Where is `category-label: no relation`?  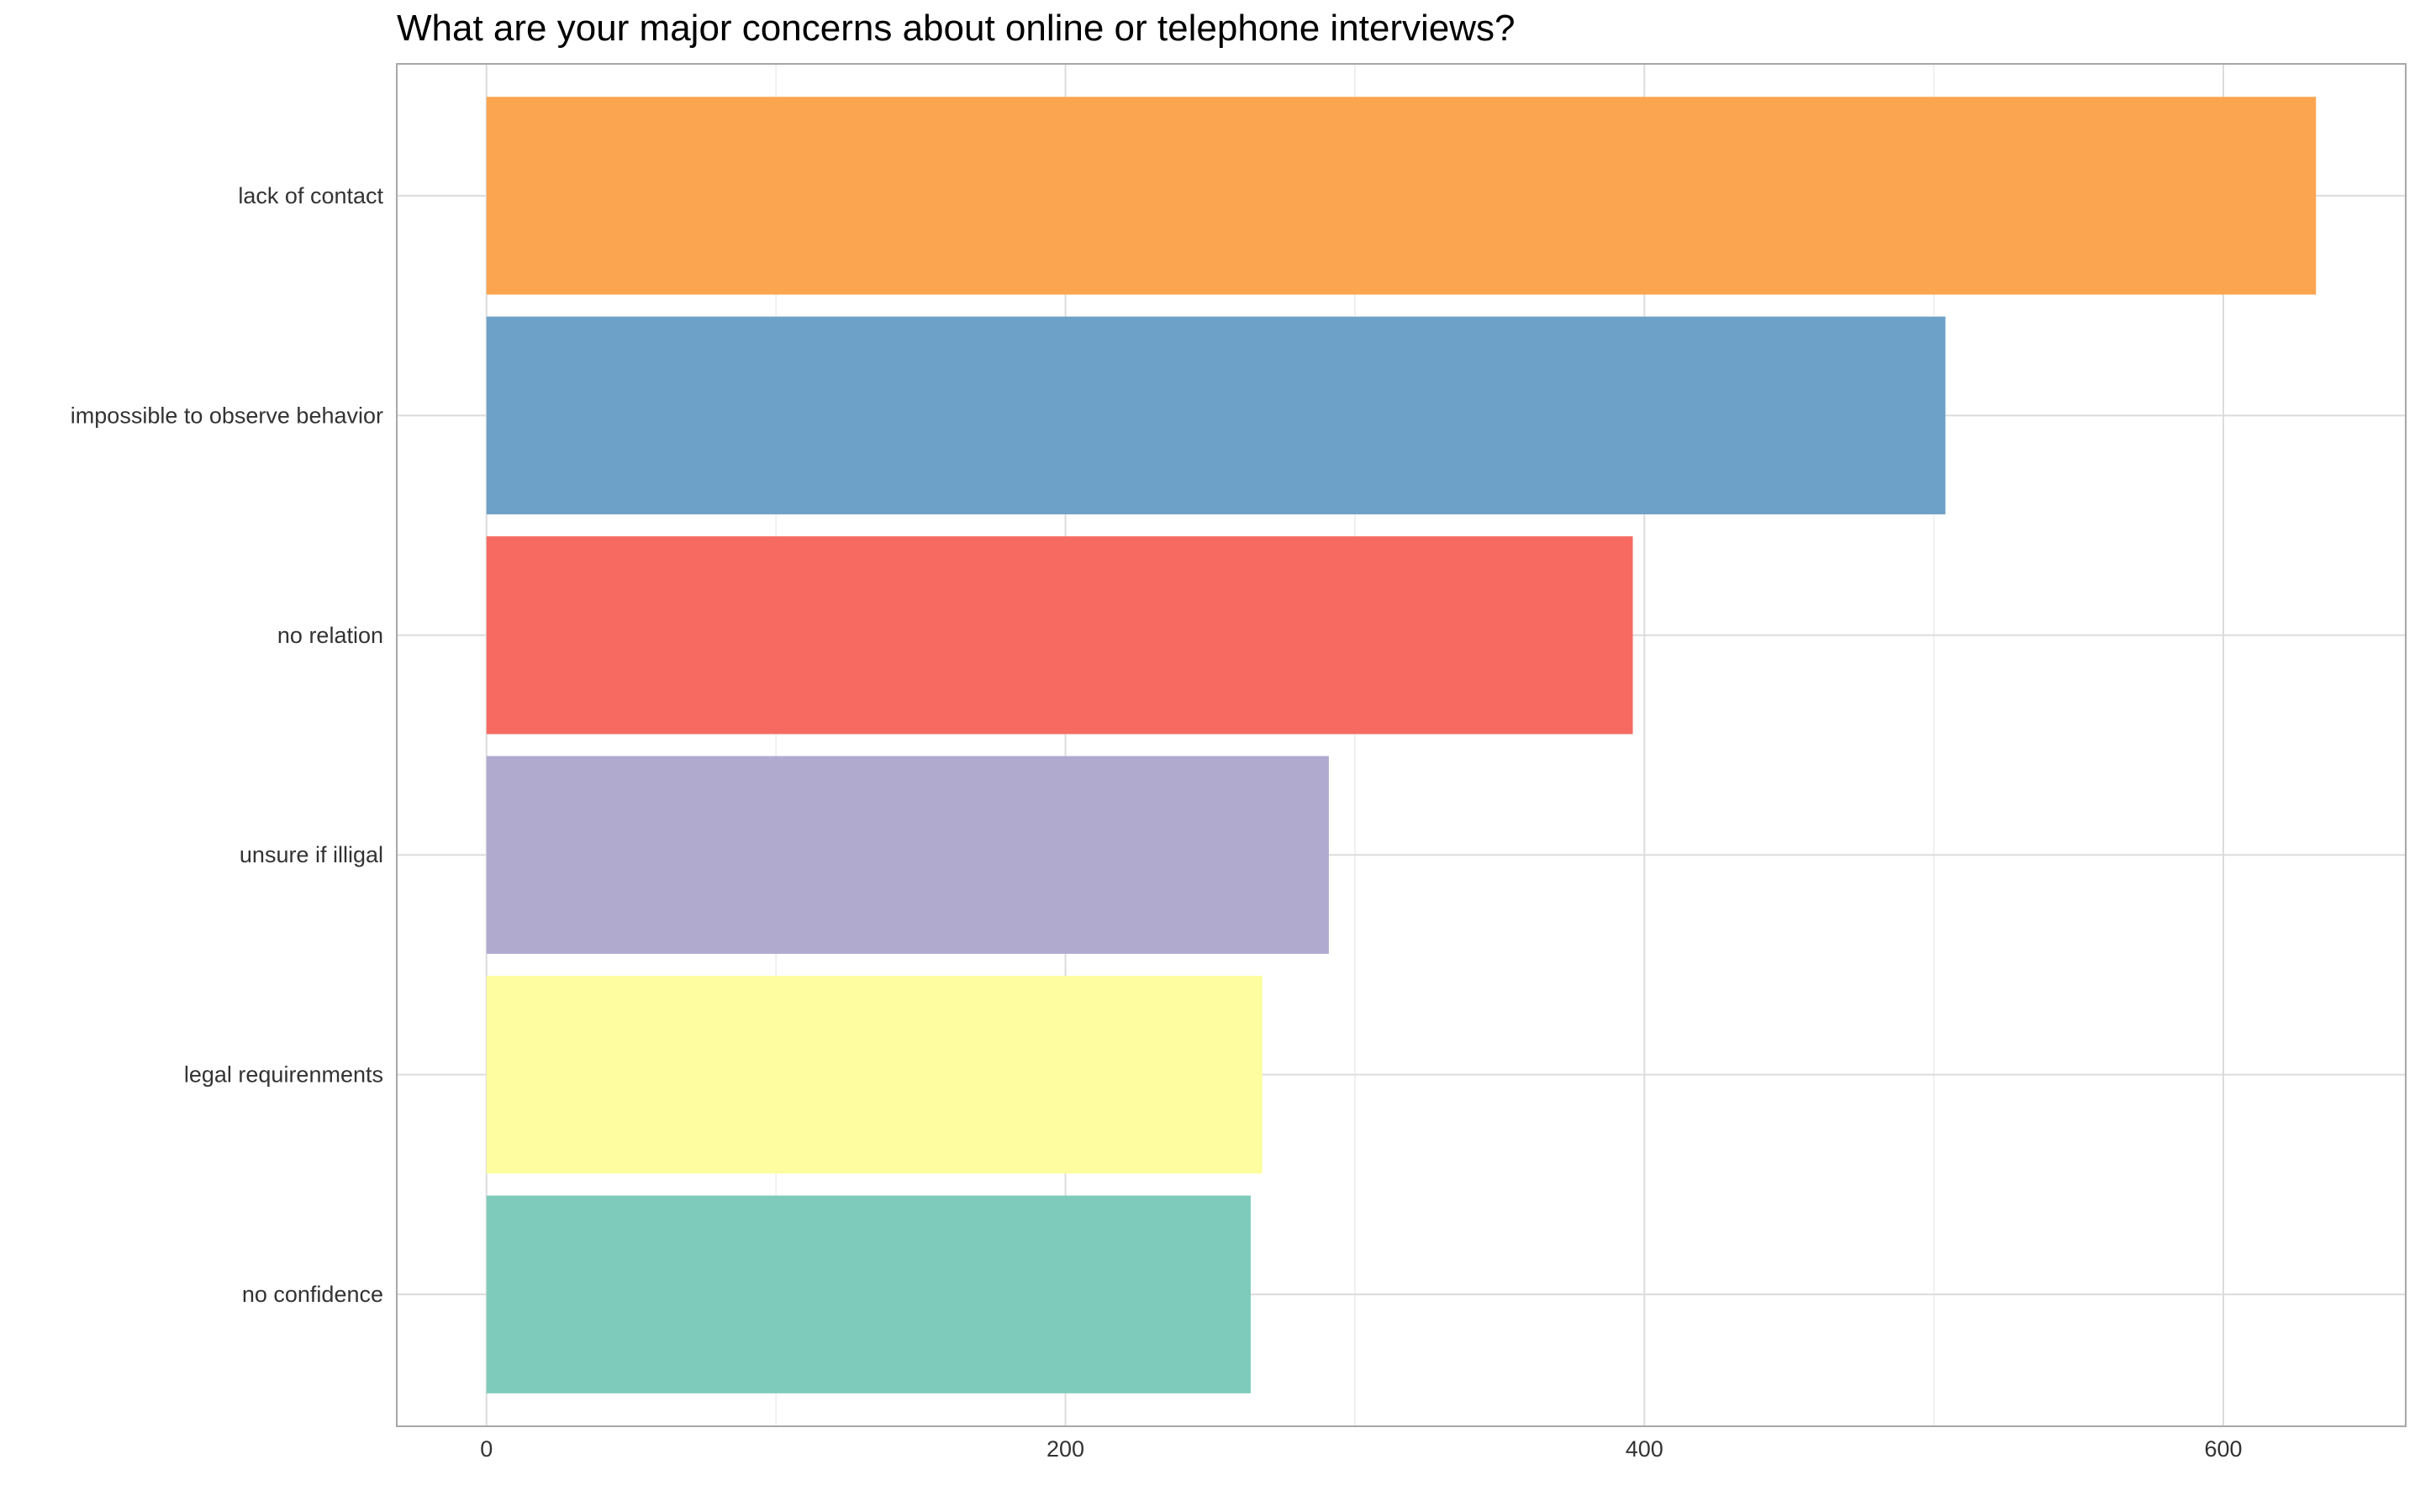
category-label: no relation is located at coordinates (330, 636).